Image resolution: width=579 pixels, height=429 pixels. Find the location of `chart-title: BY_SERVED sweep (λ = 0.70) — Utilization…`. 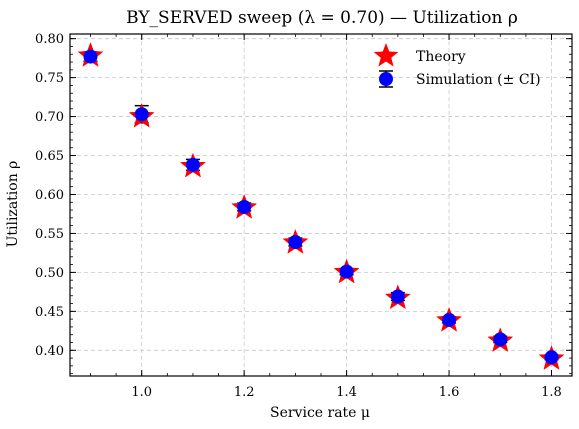

chart-title: BY_SERVED sweep (λ = 0.70) — Utilization… is located at coordinates (322, 18).